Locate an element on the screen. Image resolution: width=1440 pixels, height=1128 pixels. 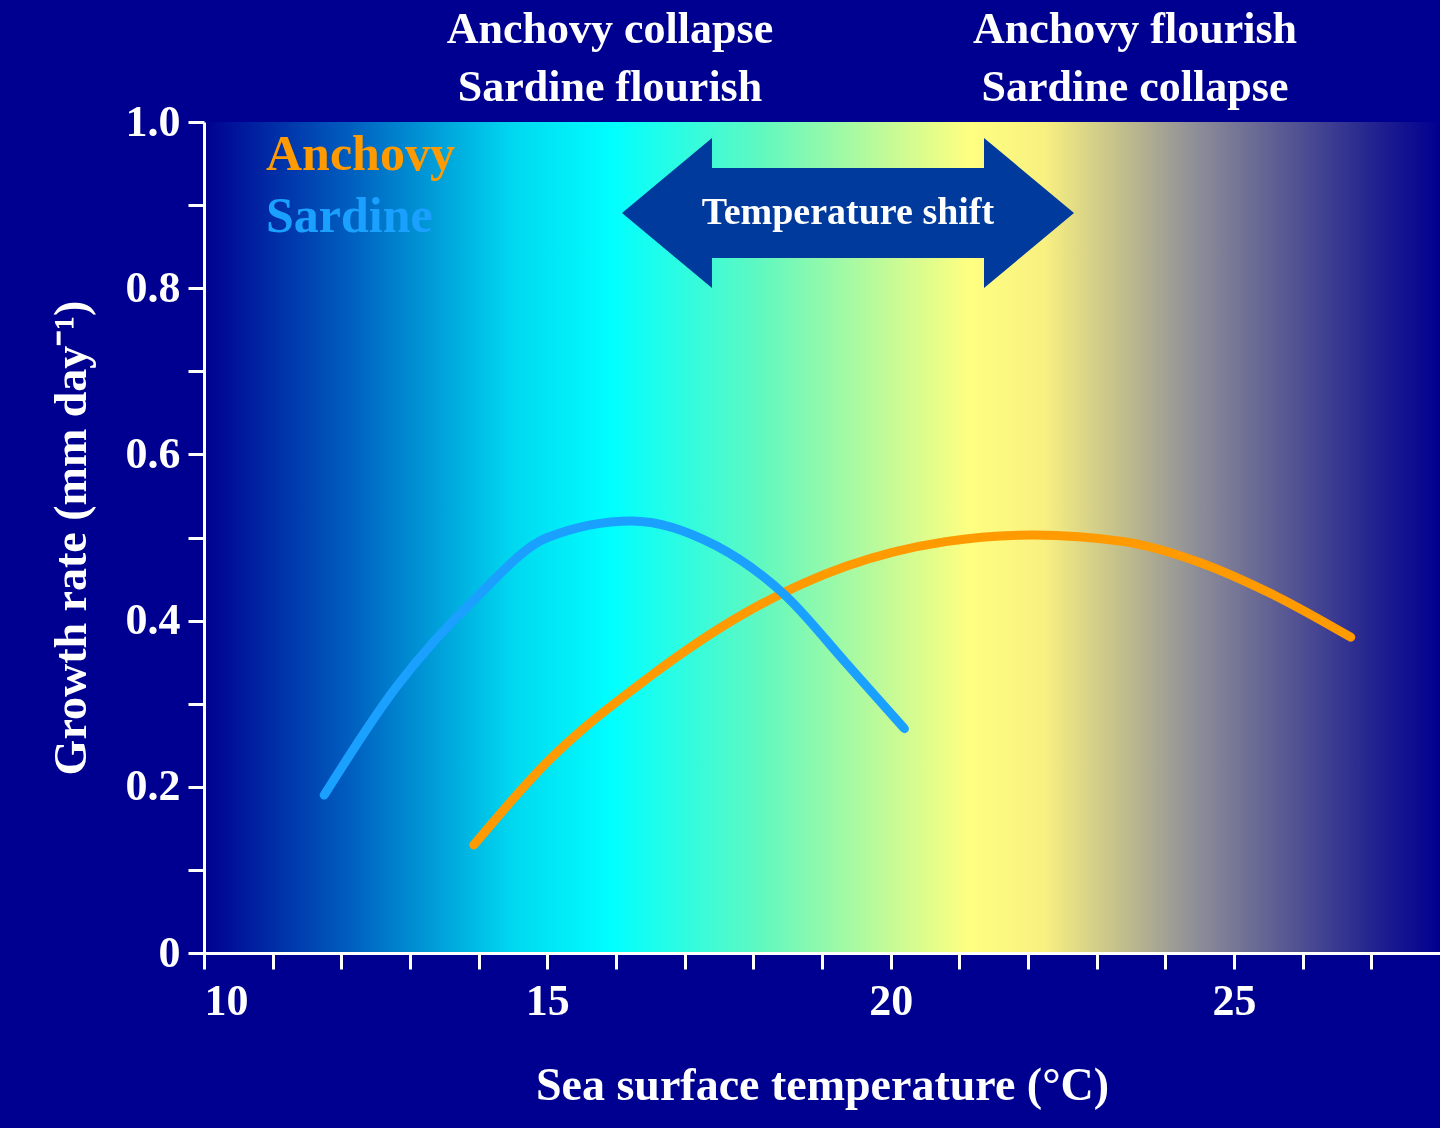
text: Anchovy flourish is located at coordinates (1135, 28).